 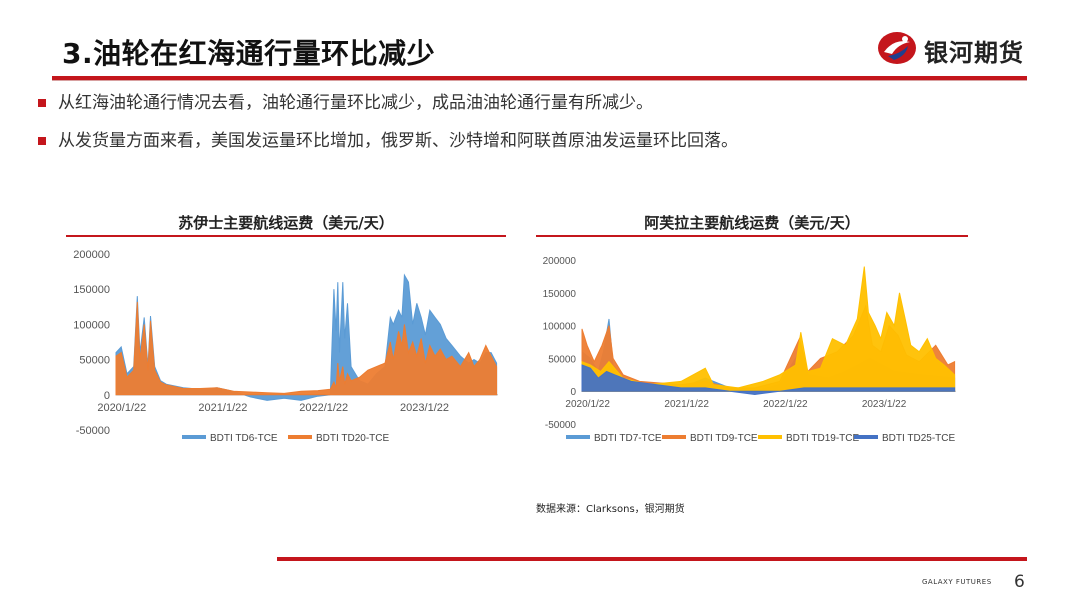 I want to click on chart-title-suez: 苏伊士主要航线运费（美元/天）, so click(x=286, y=223).